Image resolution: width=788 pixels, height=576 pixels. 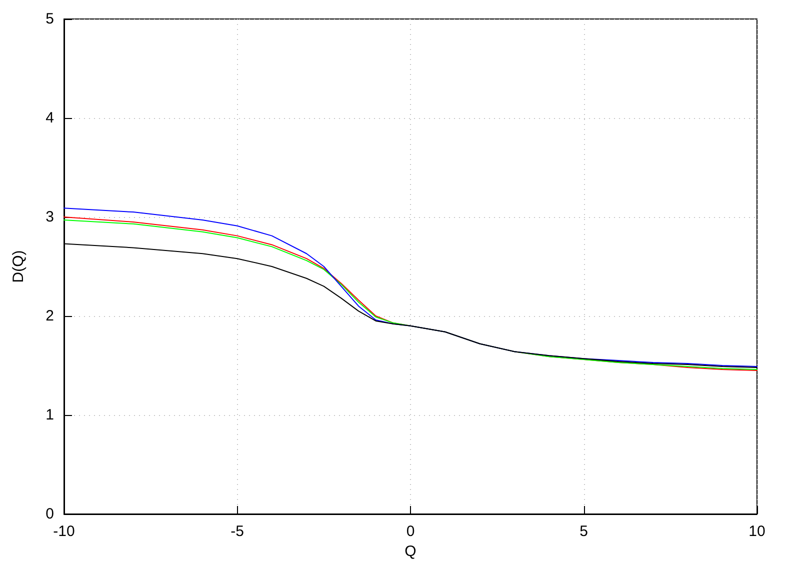 I want to click on x-tick-label: -5, so click(x=237, y=531).